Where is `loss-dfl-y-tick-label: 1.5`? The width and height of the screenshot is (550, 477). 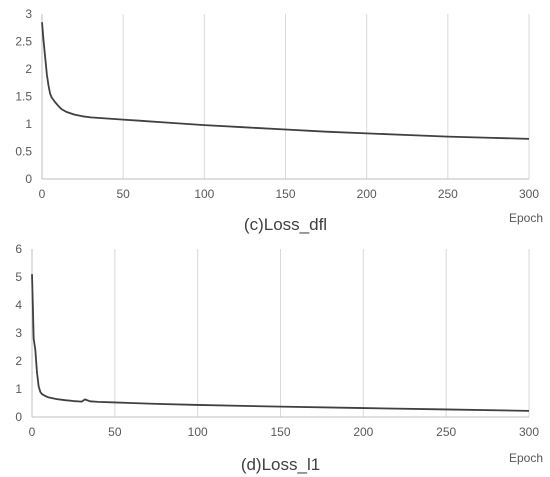
loss-dfl-y-tick-label: 1.5 is located at coordinates (23, 97).